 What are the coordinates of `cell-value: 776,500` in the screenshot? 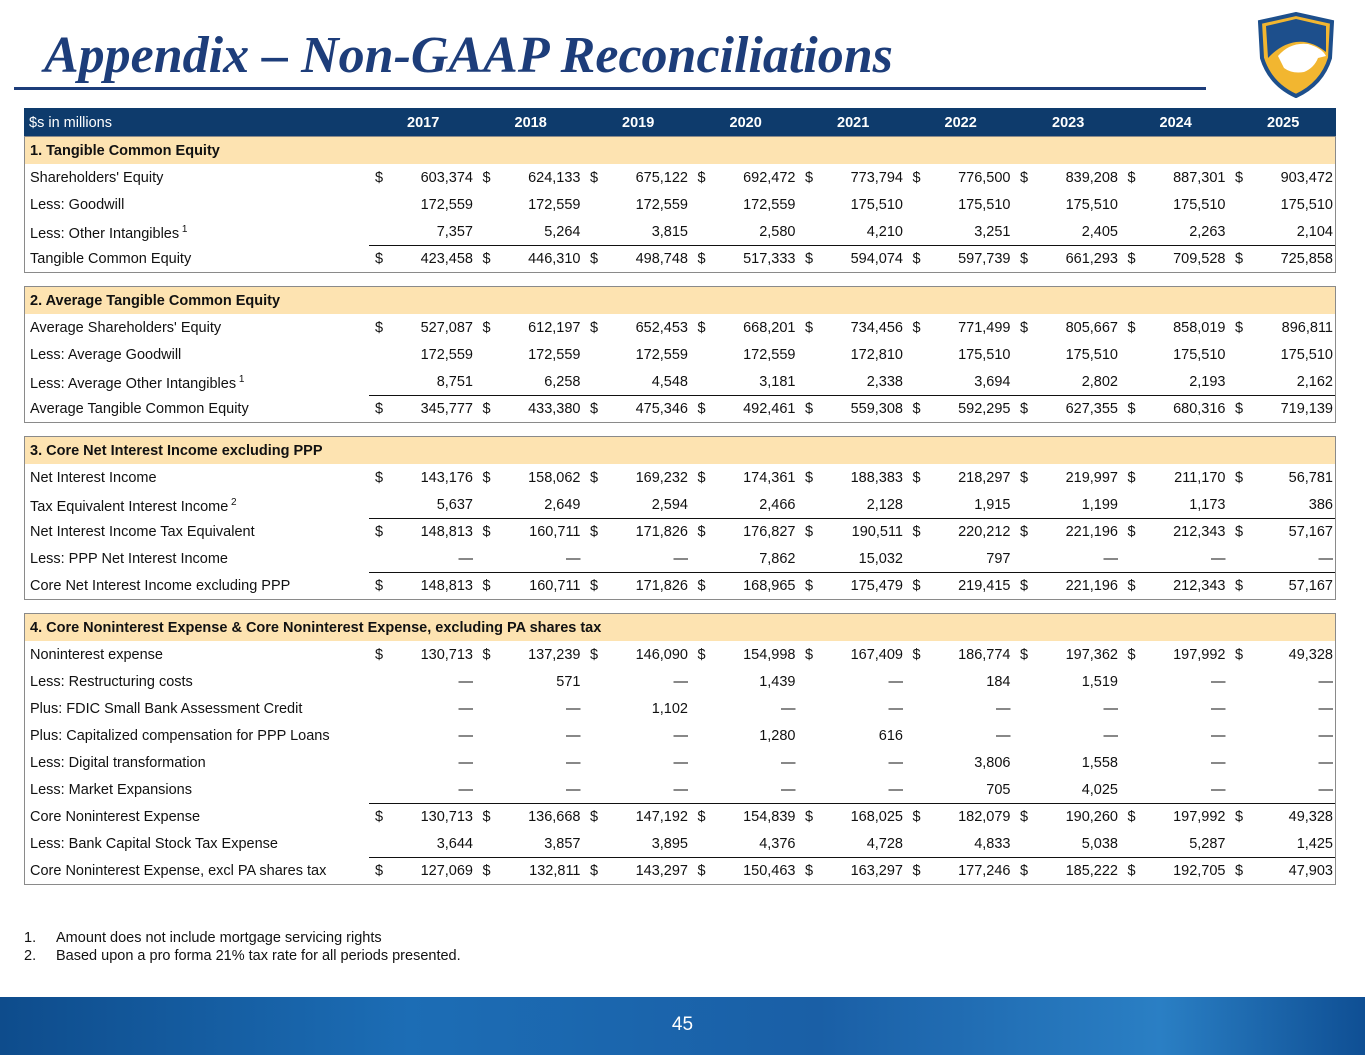 It's located at (984, 178).